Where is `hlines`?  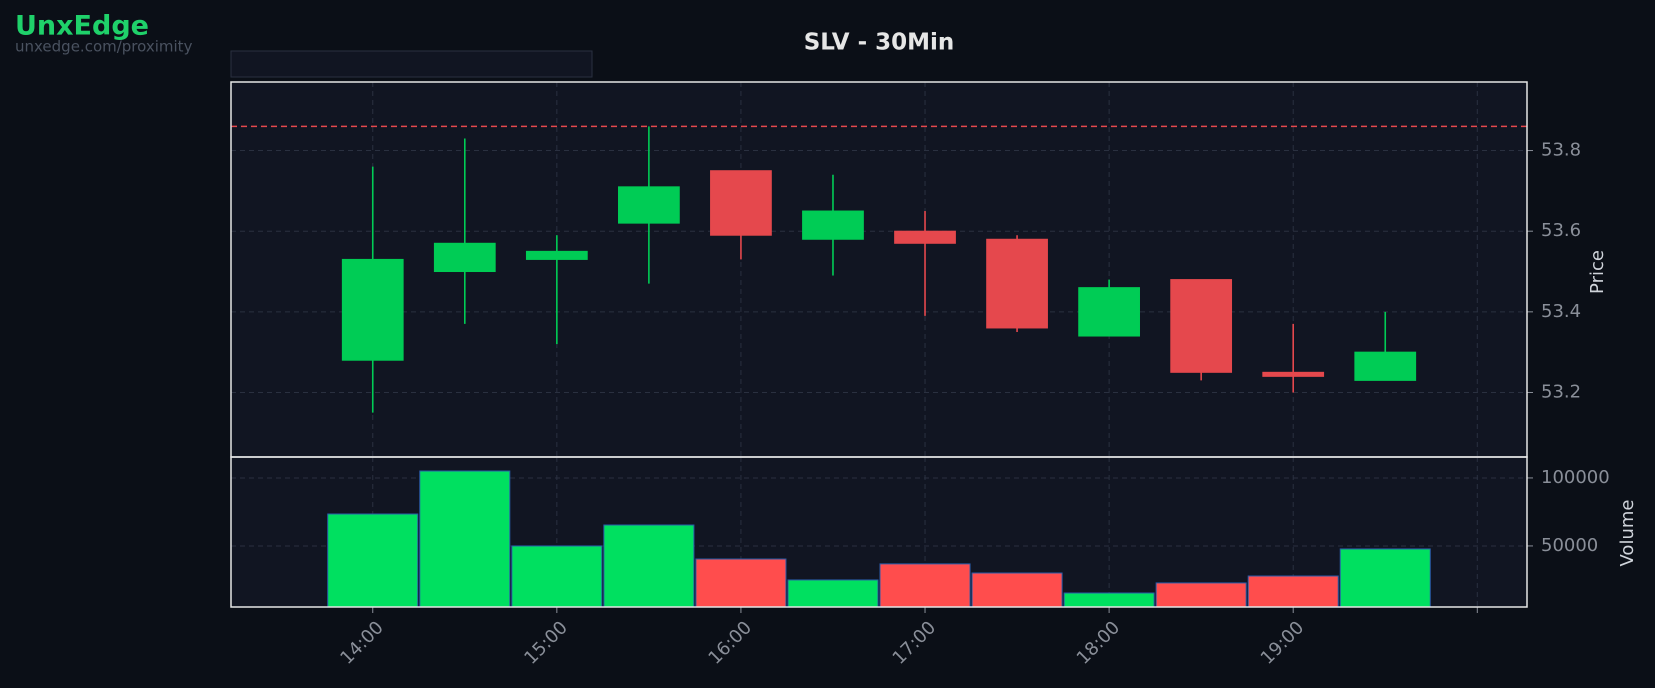
hlines is located at coordinates (879, 126).